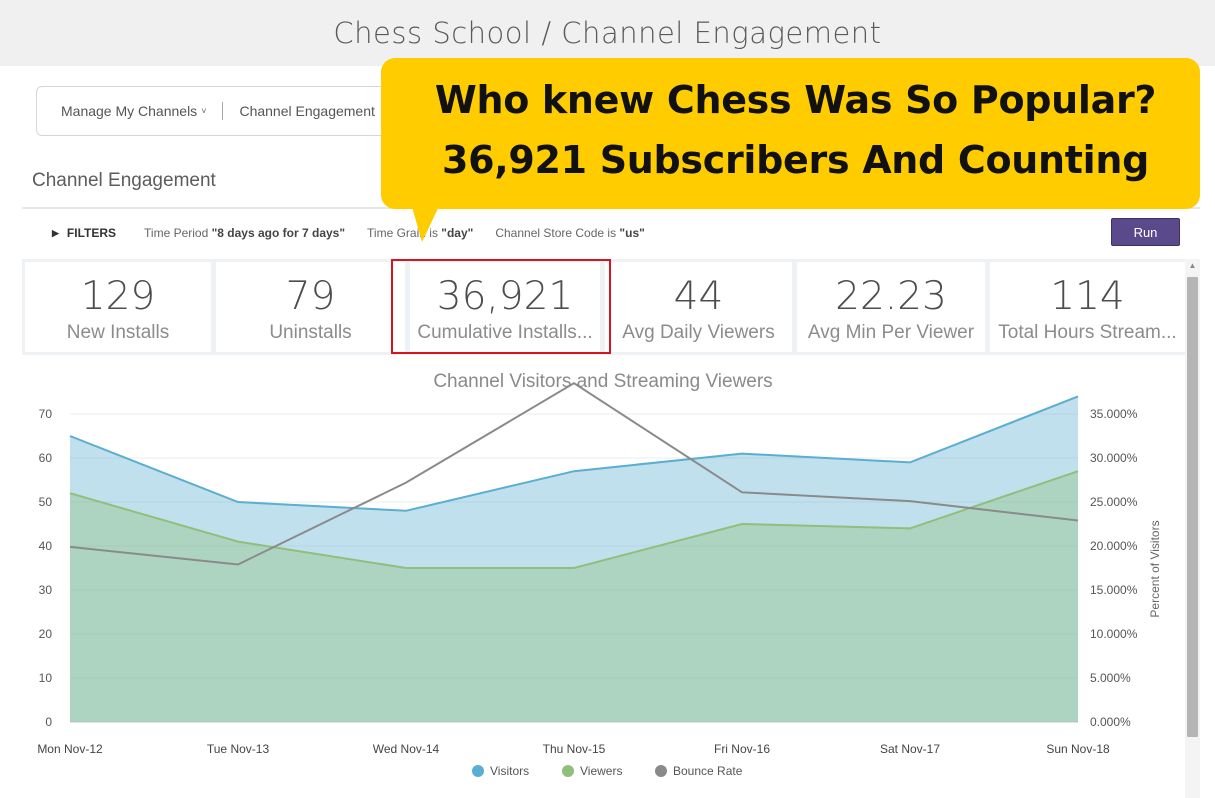 This screenshot has height=798, width=1215. I want to click on kpi-value: 44, so click(698, 296).